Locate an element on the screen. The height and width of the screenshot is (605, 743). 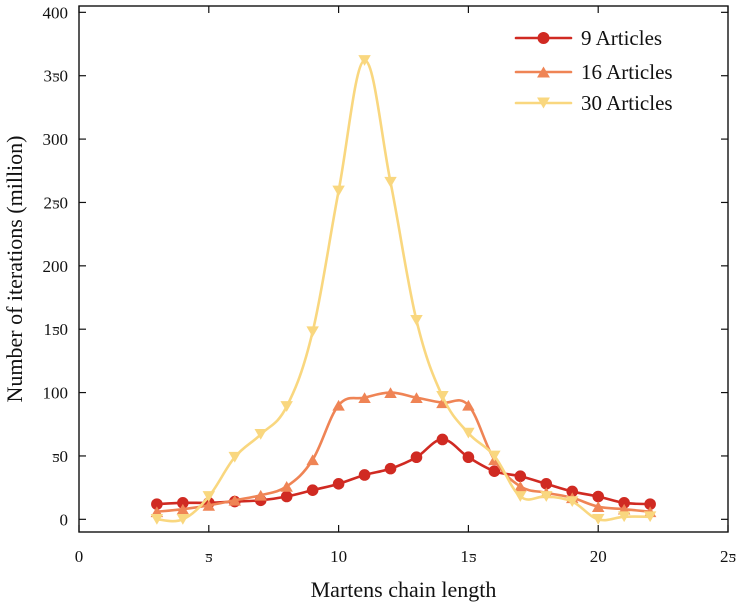
y-tick-label: 0 is located at coordinates (64, 519).